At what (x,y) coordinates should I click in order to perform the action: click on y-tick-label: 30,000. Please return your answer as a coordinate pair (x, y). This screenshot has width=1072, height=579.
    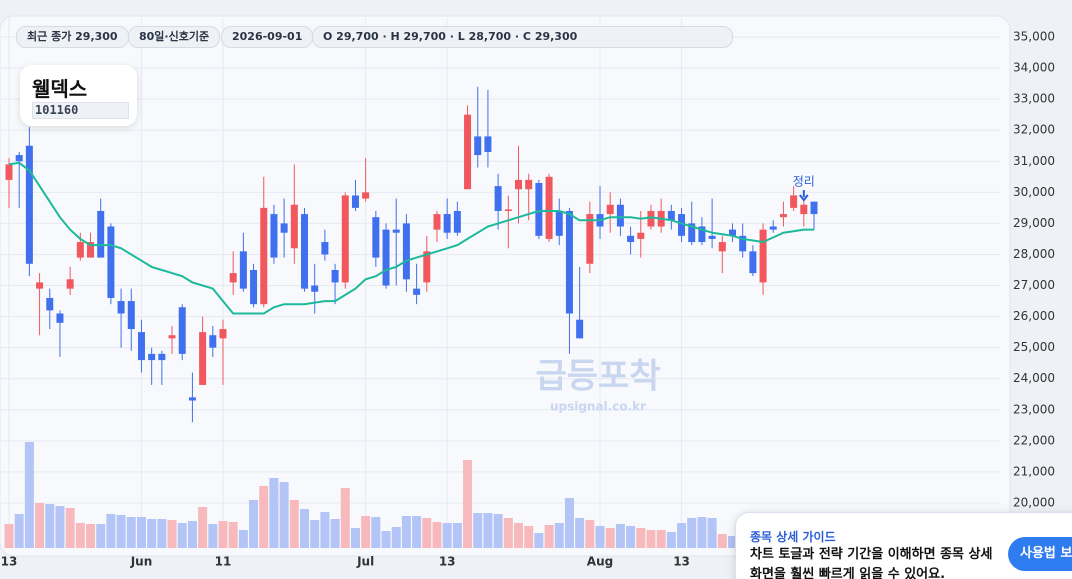
    Looking at the image, I should click on (1034, 192).